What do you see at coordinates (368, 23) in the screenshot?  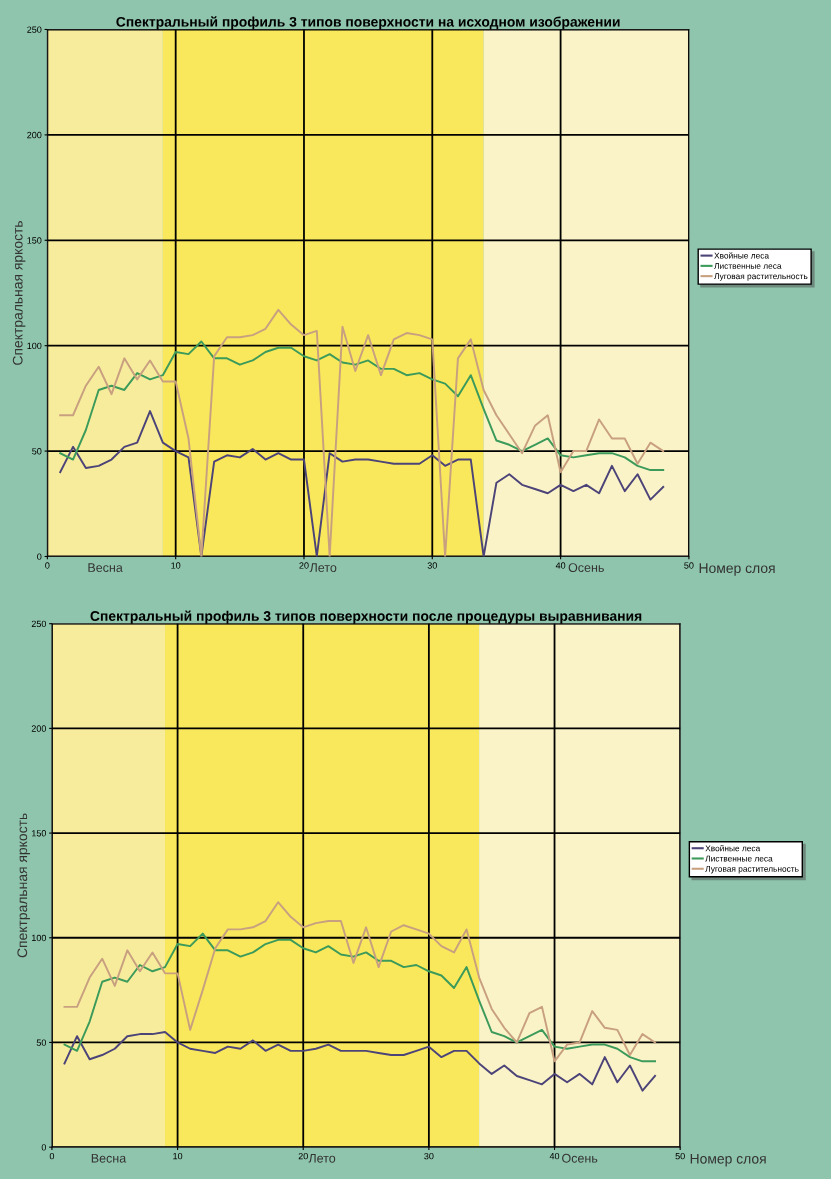 I see `chart-title: Спектральный профиль 3 типов поверхности на исходном изображении` at bounding box center [368, 23].